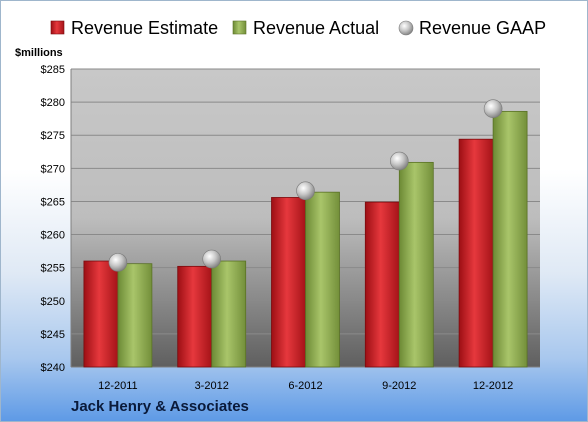 This screenshot has width=588, height=422. Describe the element at coordinates (118, 386) in the screenshot. I see `x-tick-label: 12-2011` at that location.